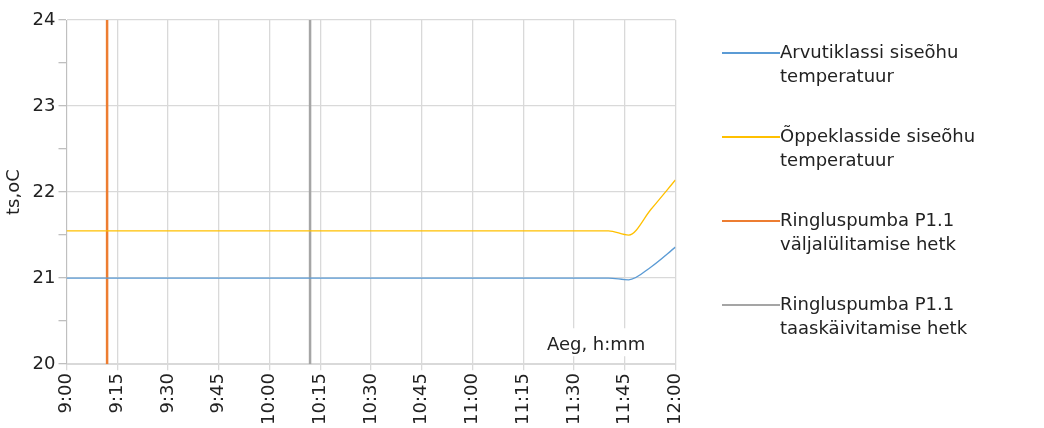 The width and height of the screenshot is (1044, 428). Describe the element at coordinates (868, 232) in the screenshot. I see `legend-label: Ringluspumba P1.1 väljalülitamise hetk` at that location.